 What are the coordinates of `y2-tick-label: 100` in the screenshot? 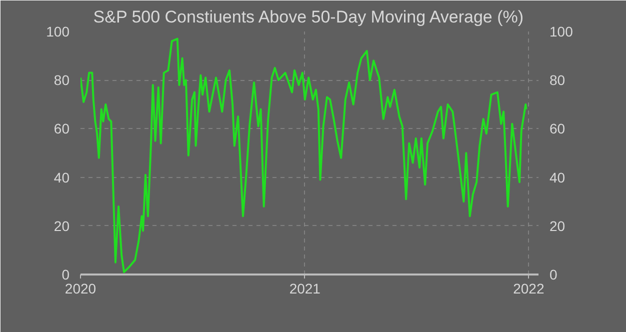 It's located at (562, 32).